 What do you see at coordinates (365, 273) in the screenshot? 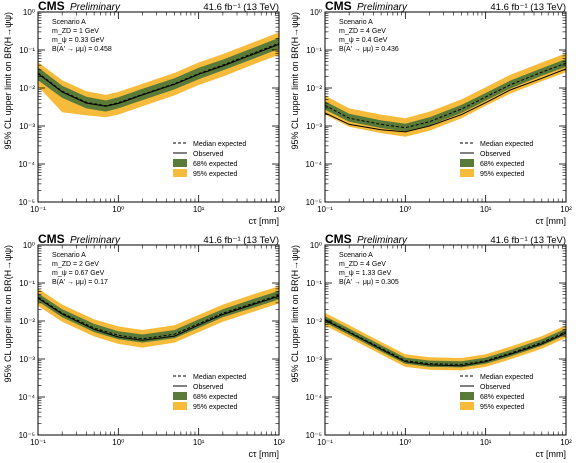
I see `param-label: m_ψ = 1.33 GeV` at bounding box center [365, 273].